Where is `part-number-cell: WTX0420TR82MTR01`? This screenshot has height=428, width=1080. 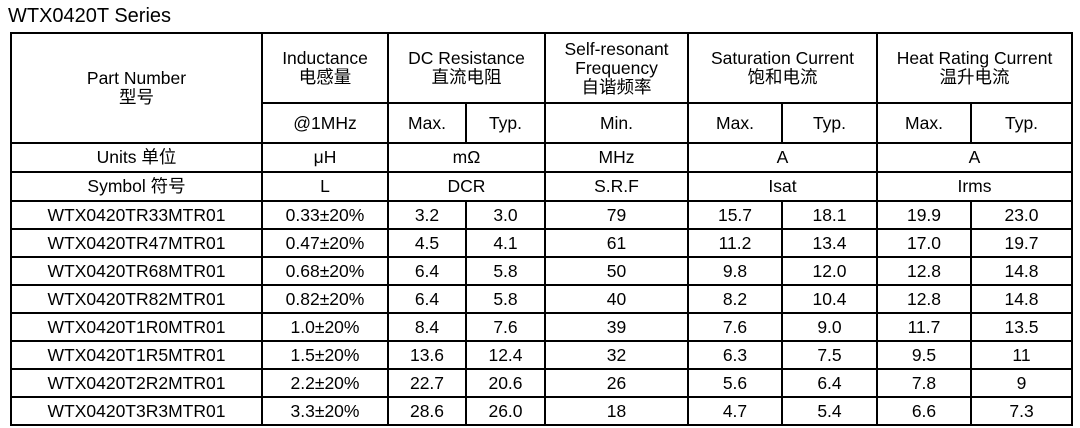
part-number-cell: WTX0420TR82MTR01 is located at coordinates (136, 299).